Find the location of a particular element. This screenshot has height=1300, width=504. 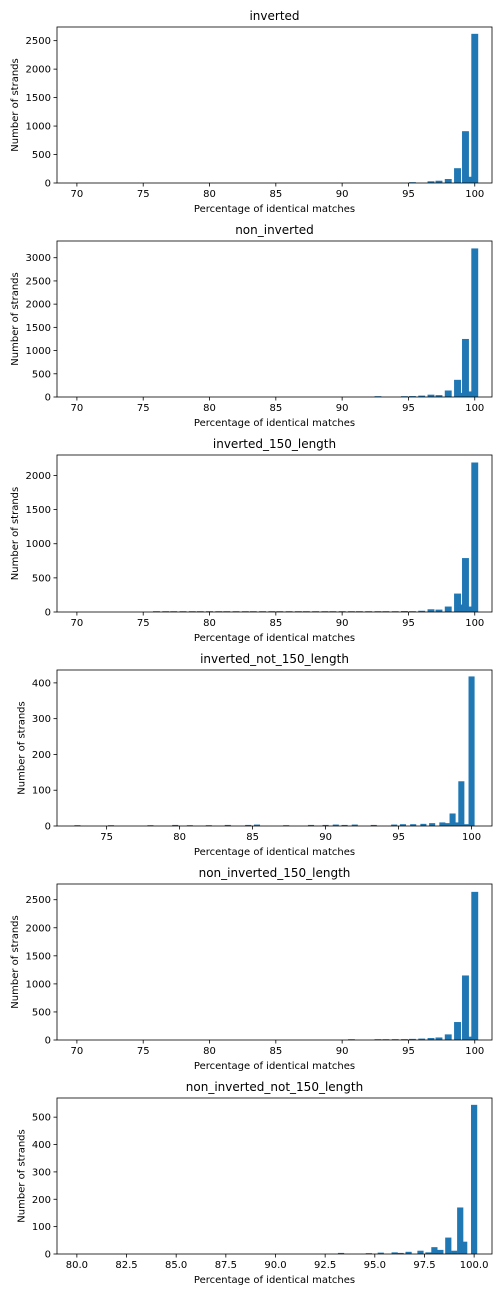

chart-title: inverted is located at coordinates (274, 16).